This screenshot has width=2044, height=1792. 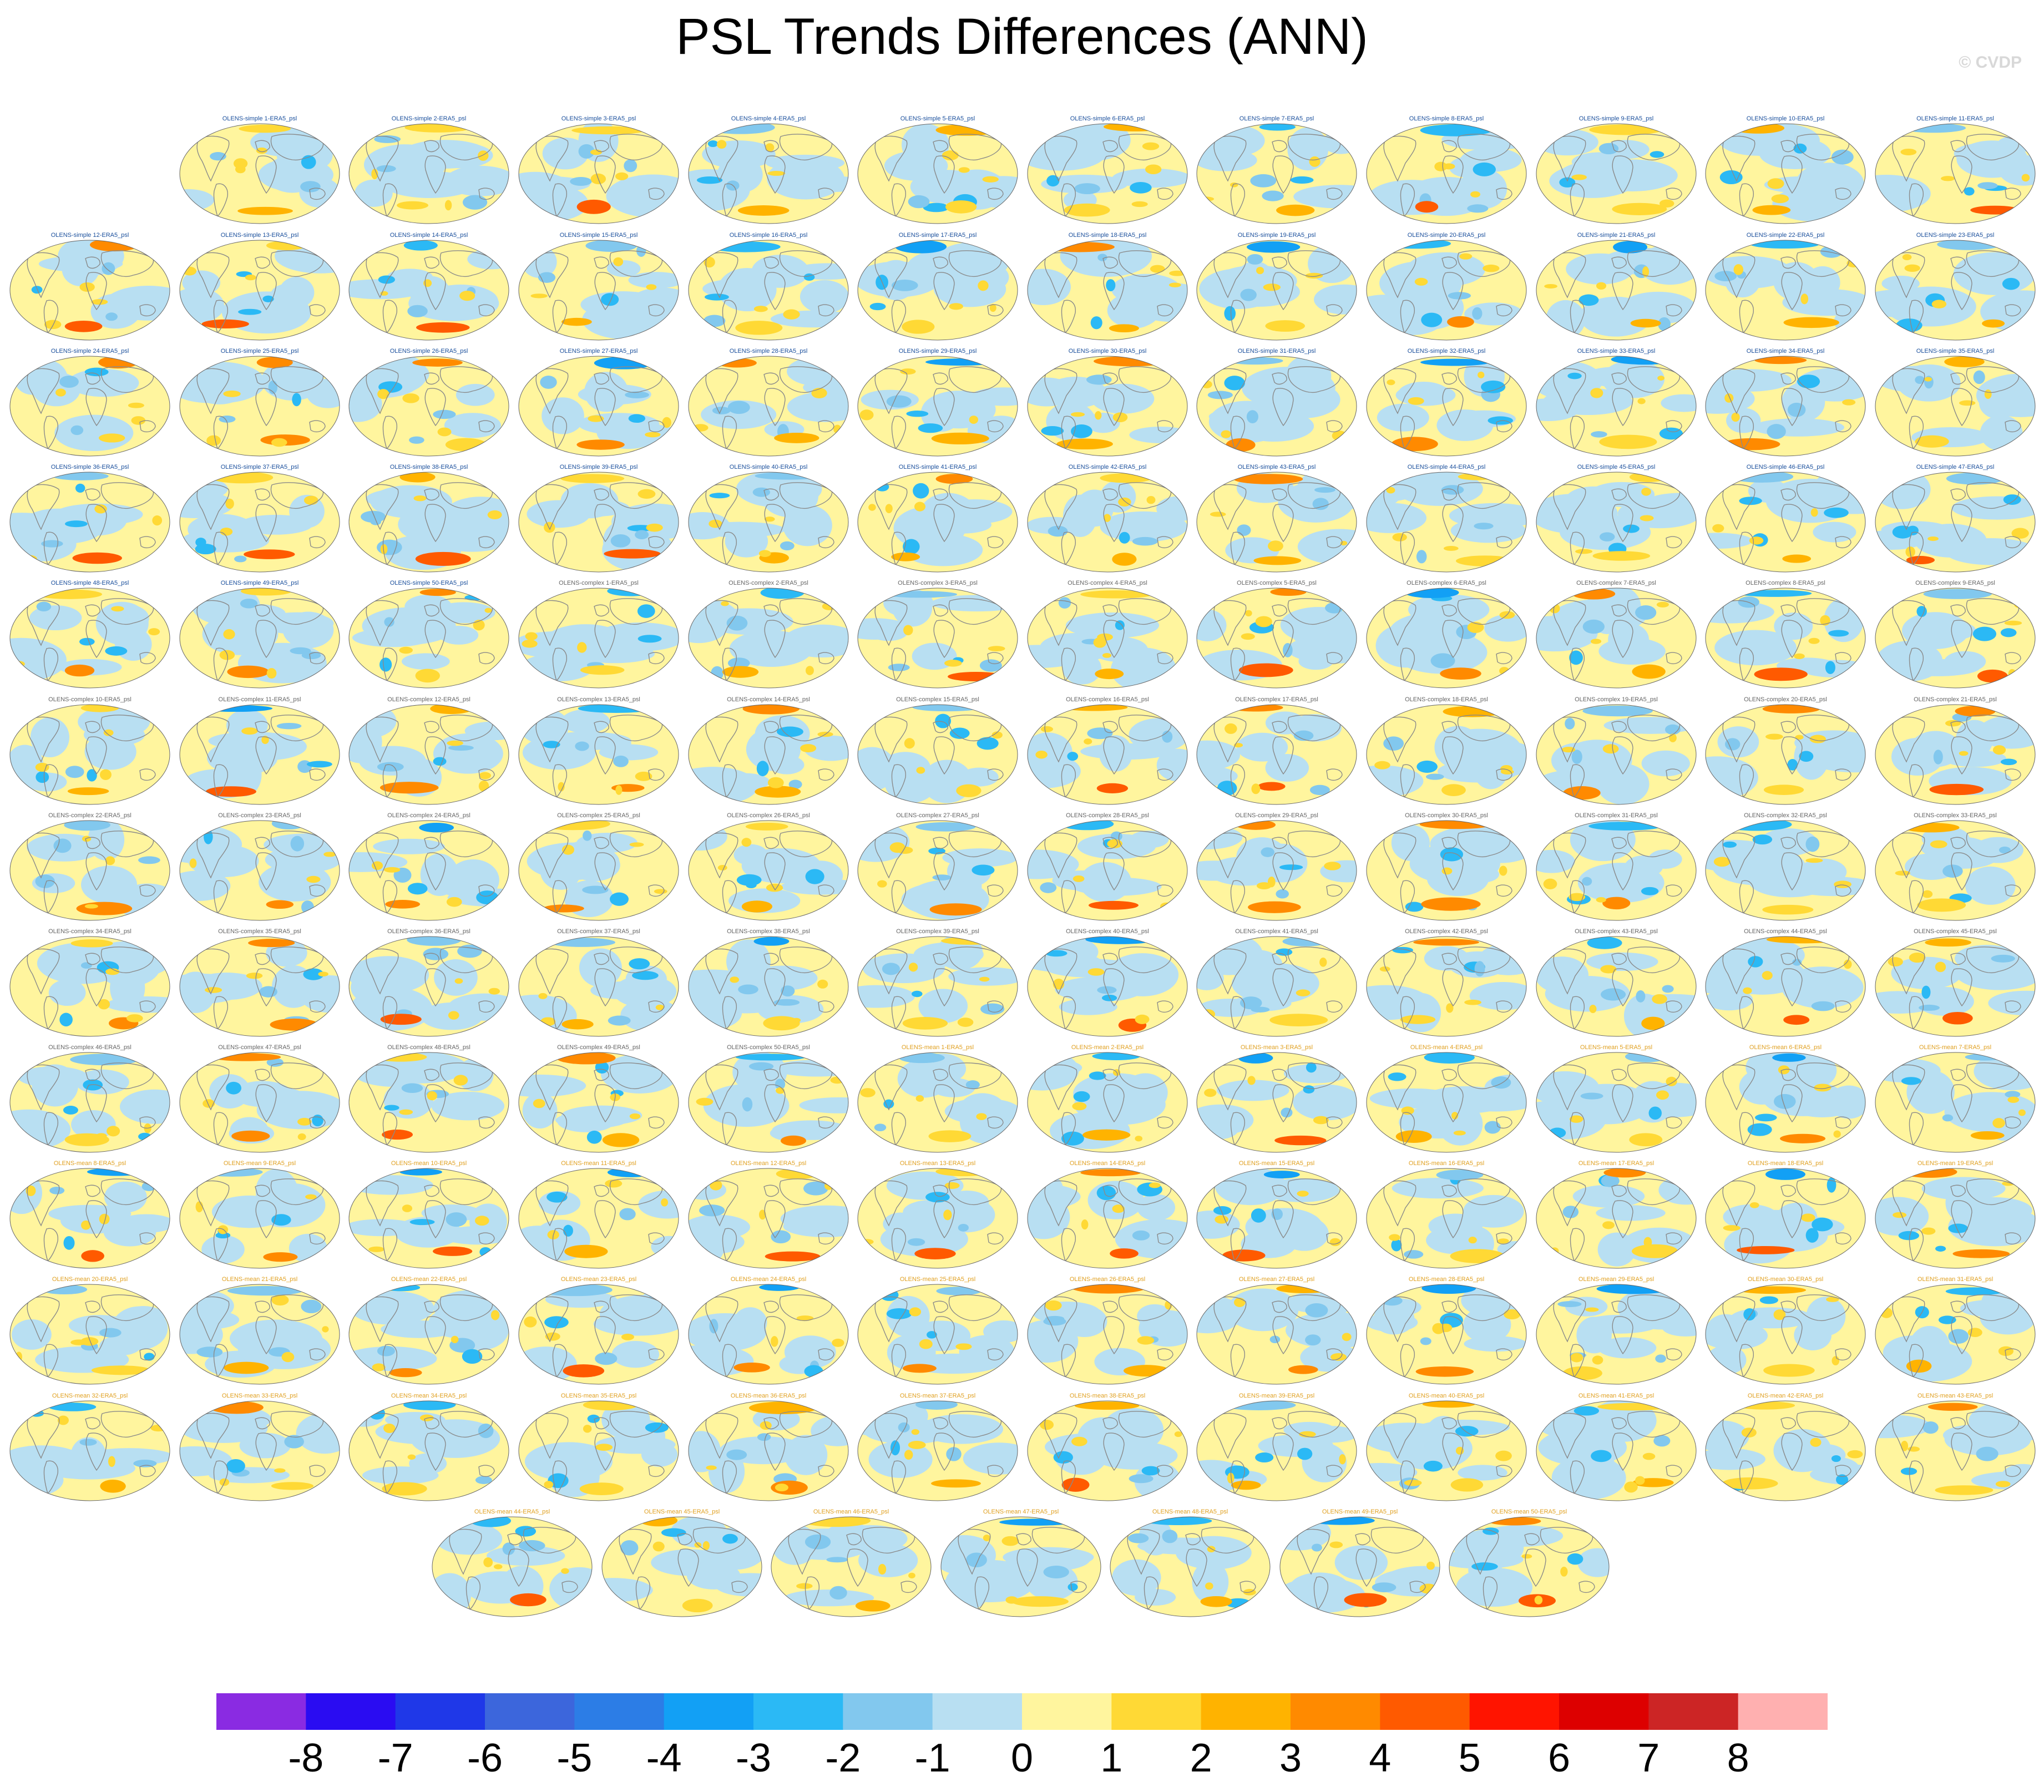 I want to click on map-panel: OLENS-simple 34-ERA5_psl, so click(x=1785, y=404).